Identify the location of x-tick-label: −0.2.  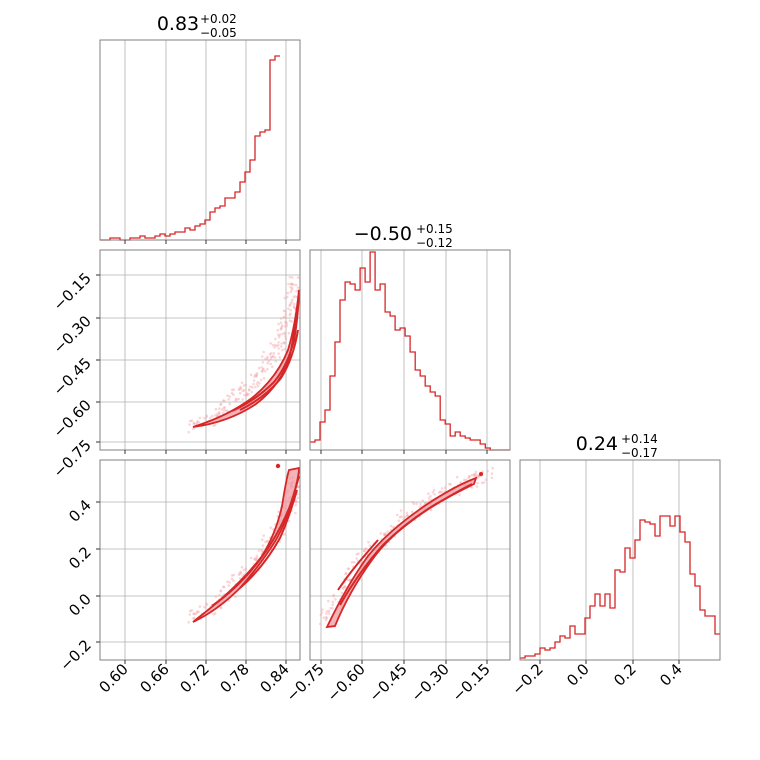
(527, 679).